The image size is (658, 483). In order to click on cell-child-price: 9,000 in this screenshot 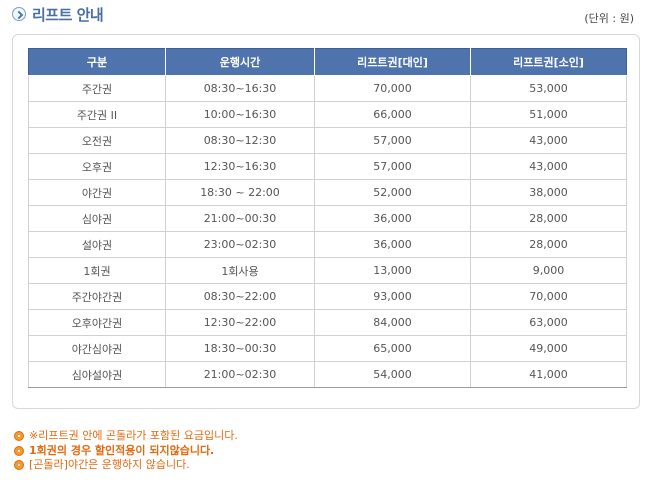, I will do `click(548, 270)`.